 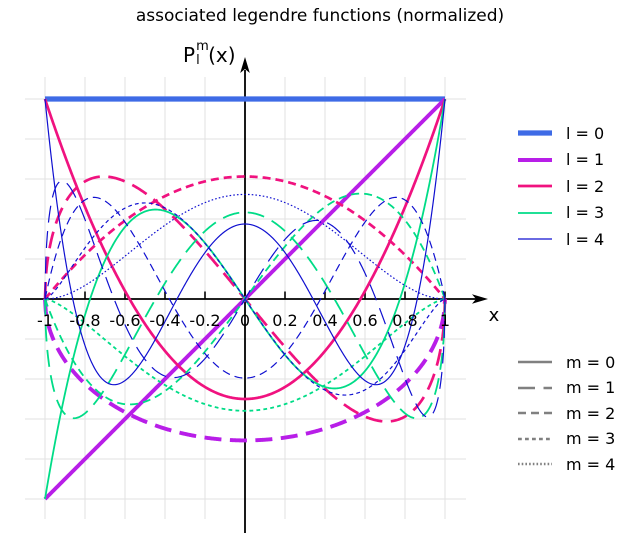 I want to click on legend-m1-line-sample, so click(x=535, y=387).